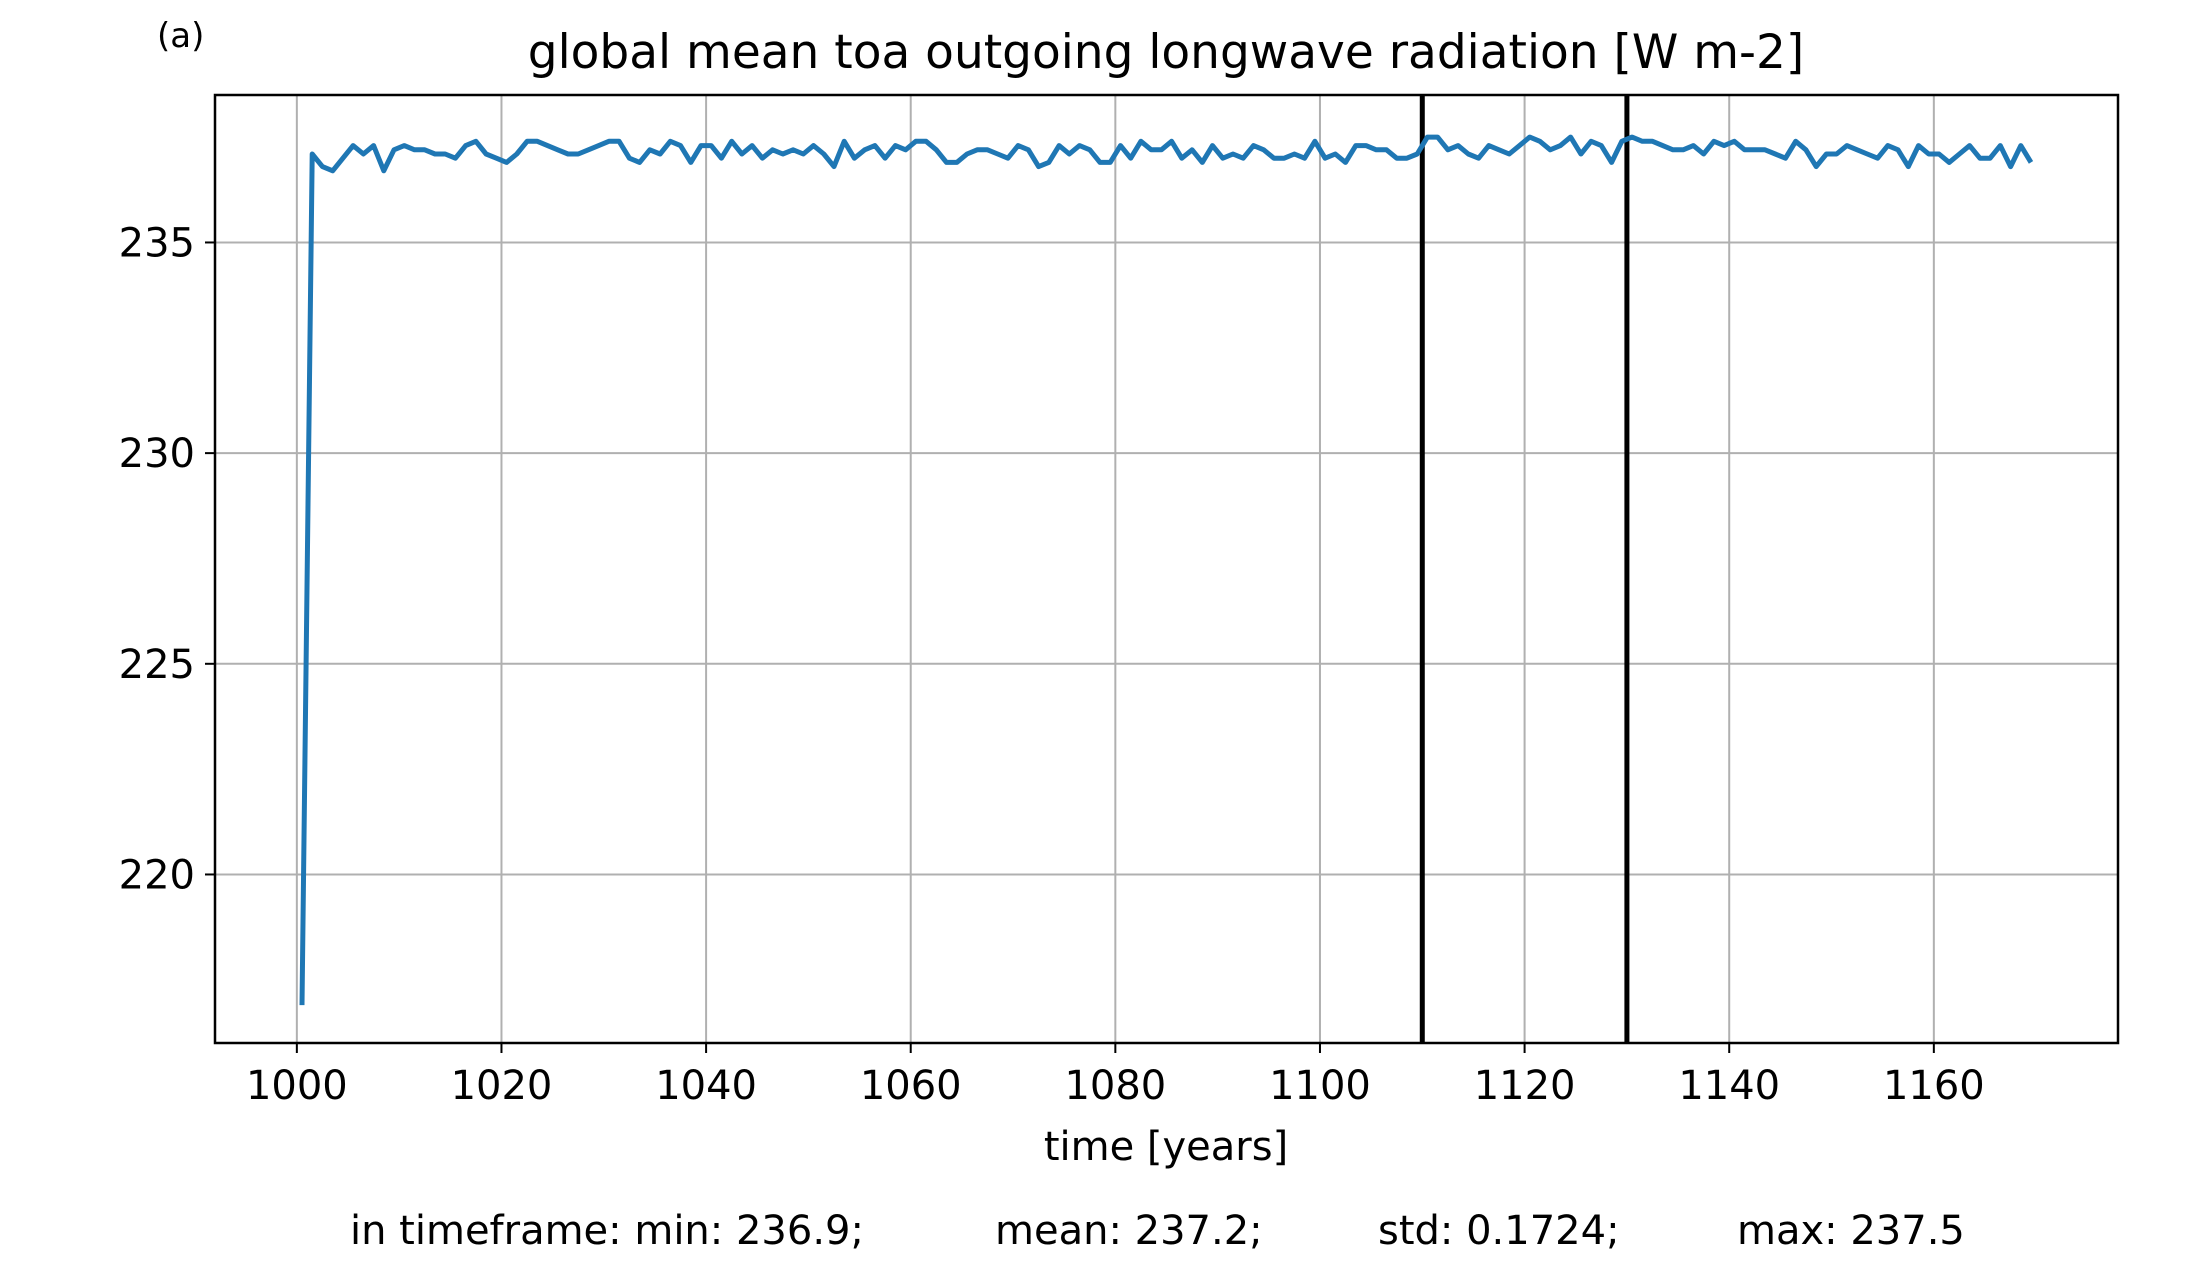  What do you see at coordinates (1166, 1147) in the screenshot?
I see `x-axis-label: time [years]` at bounding box center [1166, 1147].